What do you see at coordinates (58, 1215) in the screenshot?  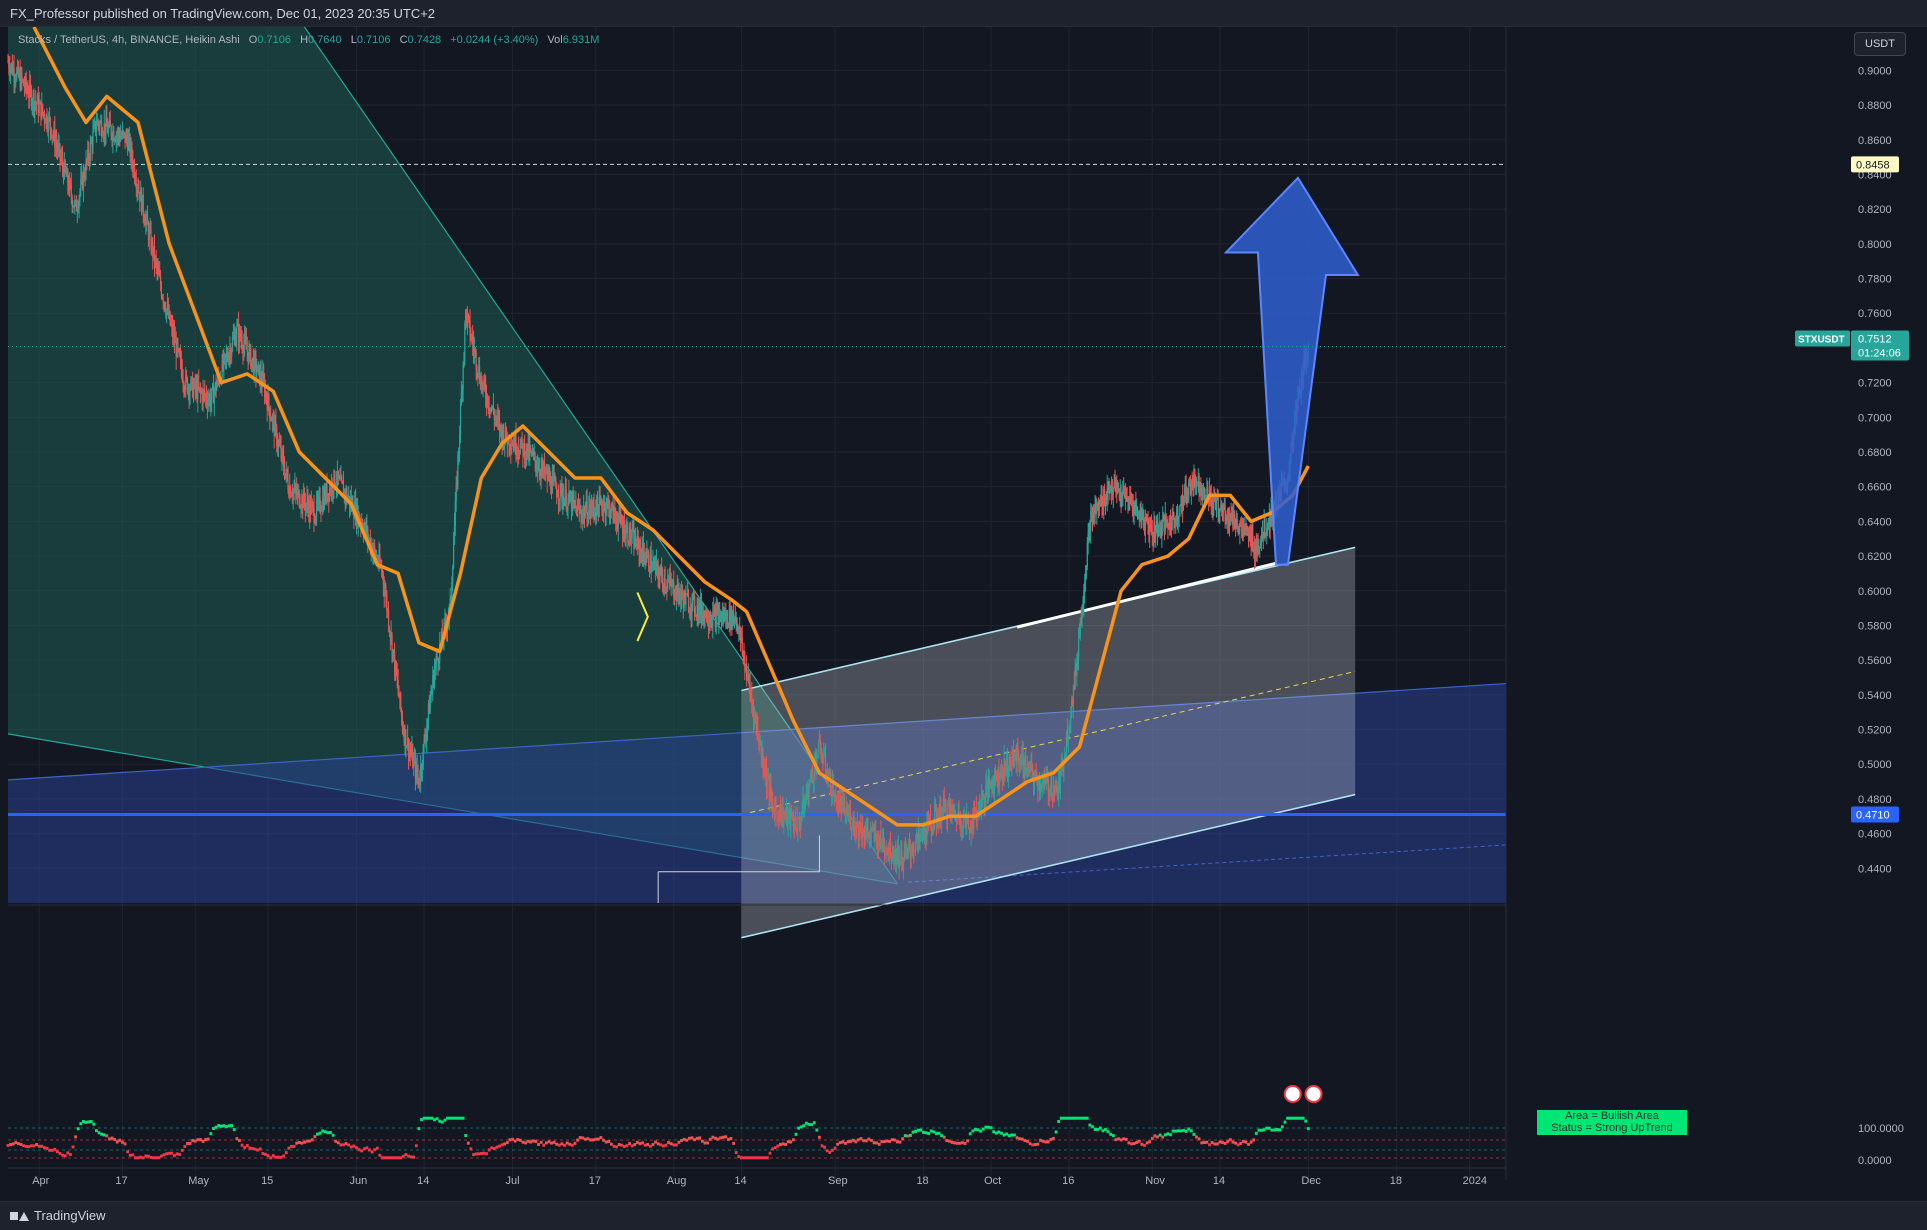 I see `footer-brand: TradingView` at bounding box center [58, 1215].